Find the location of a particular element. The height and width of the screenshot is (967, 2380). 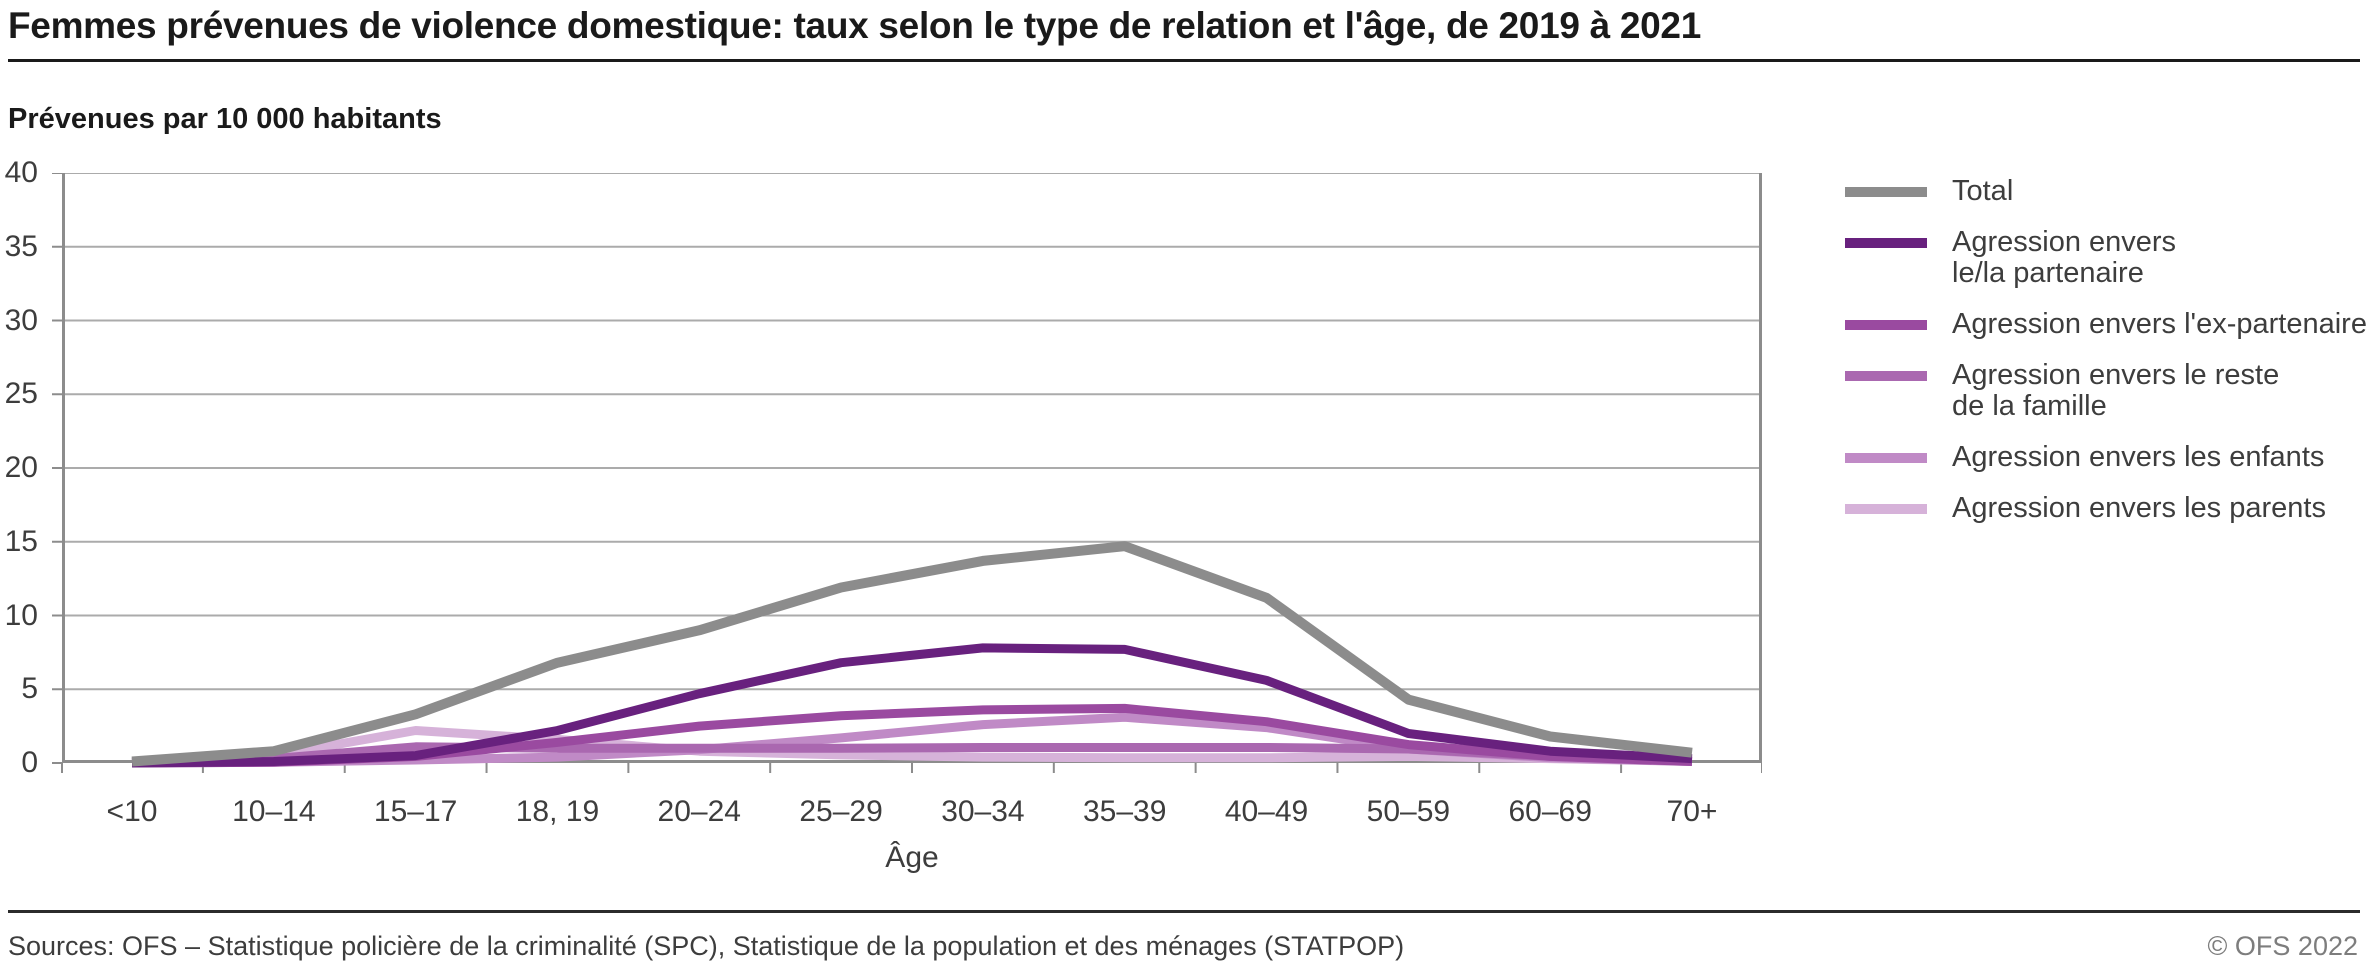

y-tick-label: 35 is located at coordinates (21, 246).